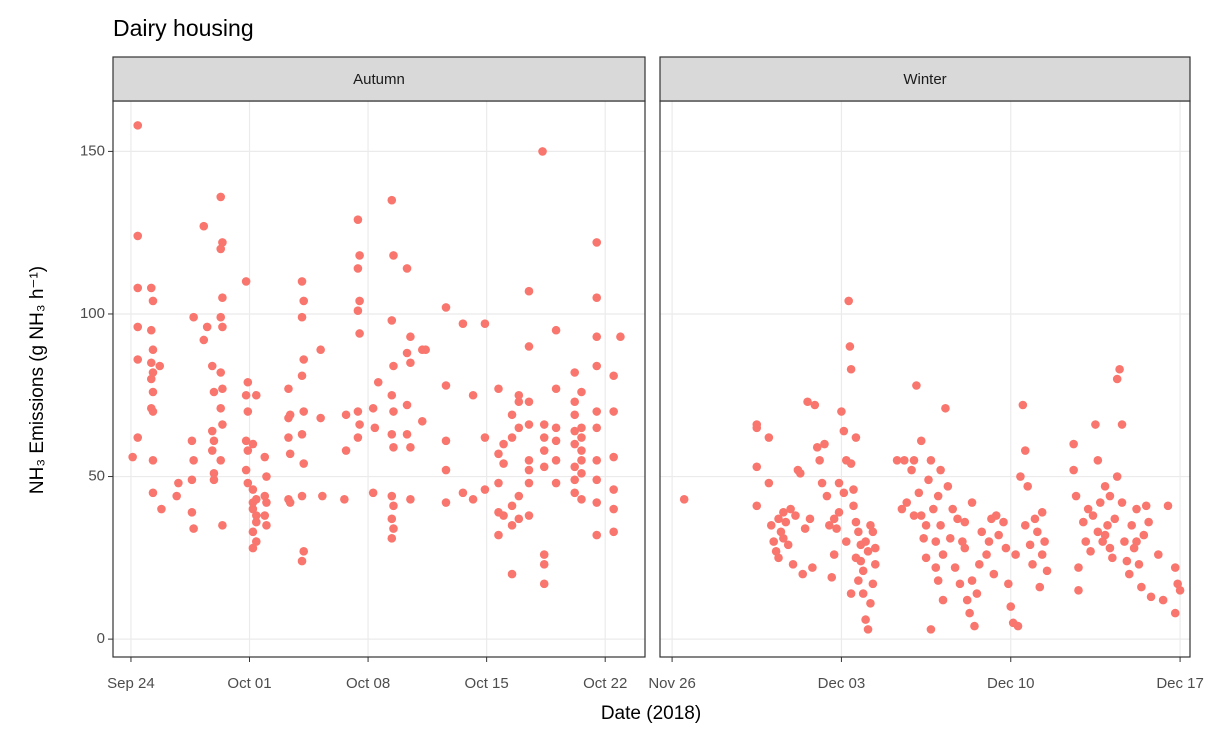 This screenshot has width=1215, height=729. I want to click on x-tick-label: Oct 22, so click(605, 683).